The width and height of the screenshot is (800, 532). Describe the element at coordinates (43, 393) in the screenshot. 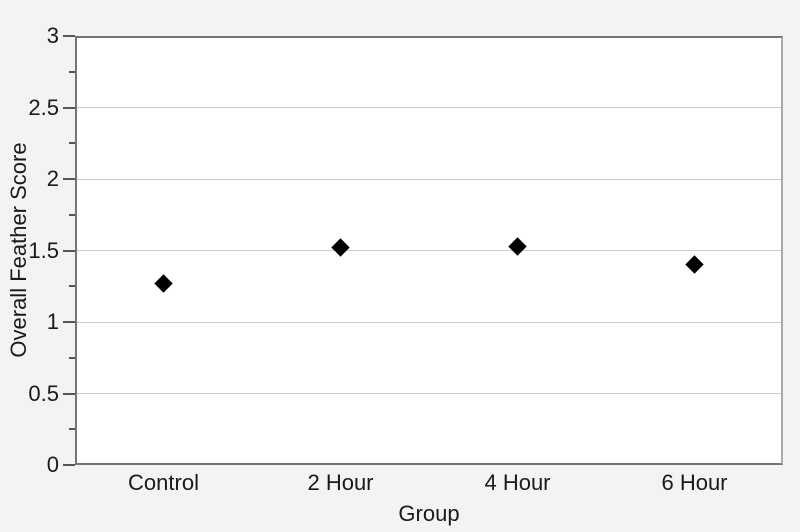

I see `y-tick-label: 0.5` at that location.